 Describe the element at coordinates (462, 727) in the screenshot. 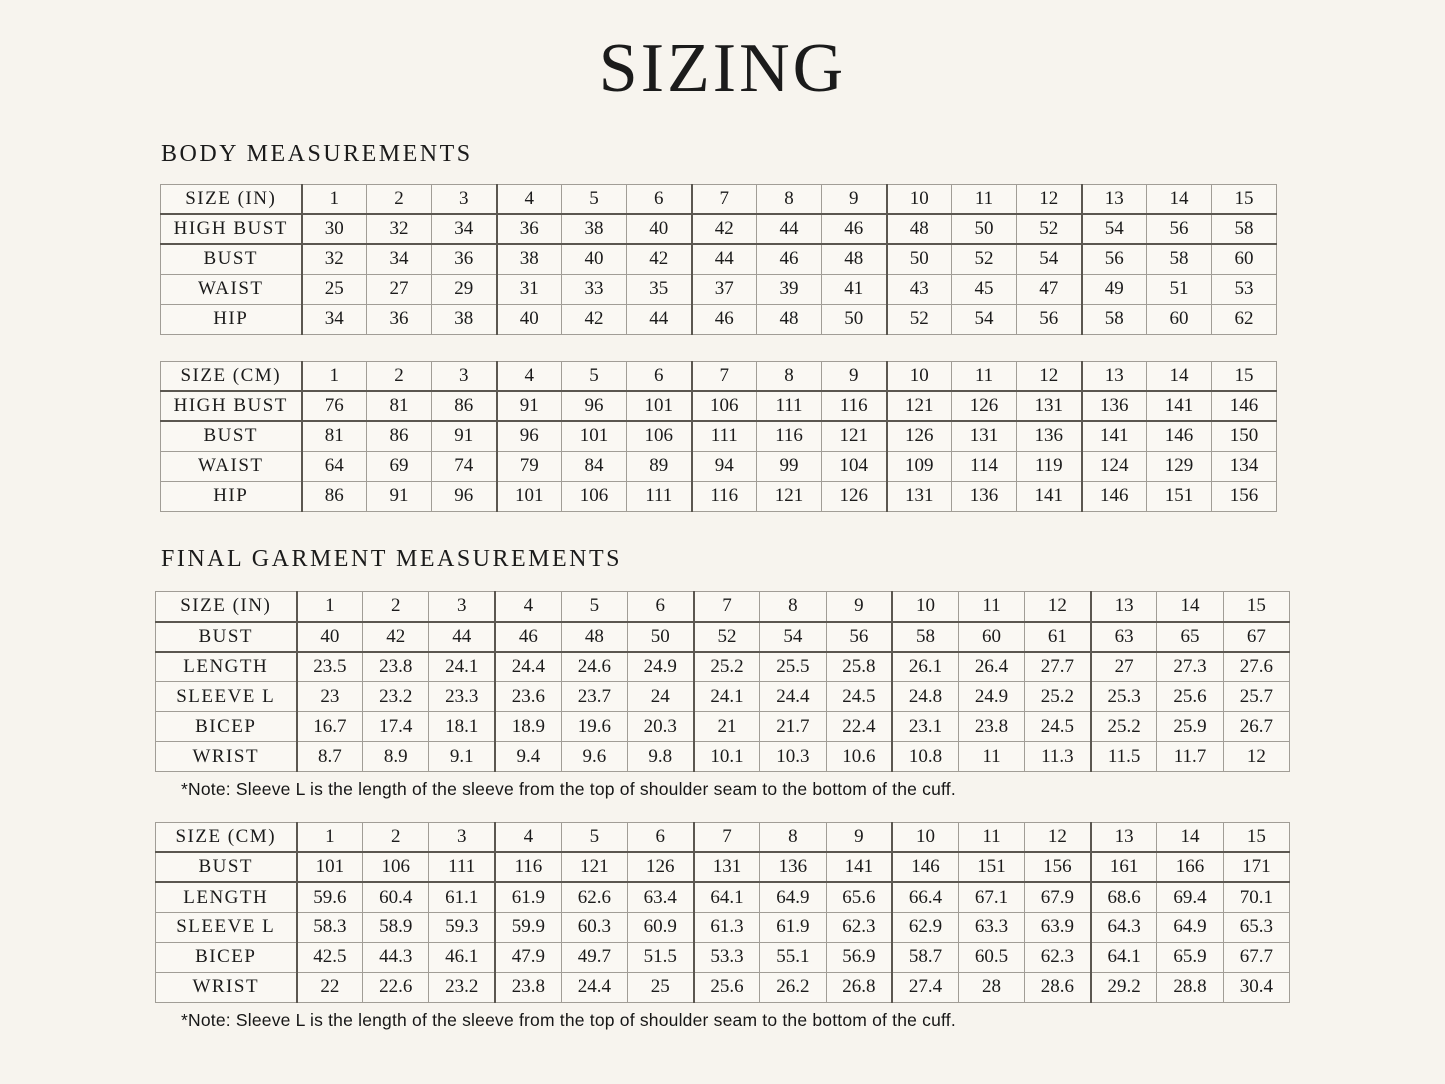

I see `measurement-value-cell: 18.1` at that location.